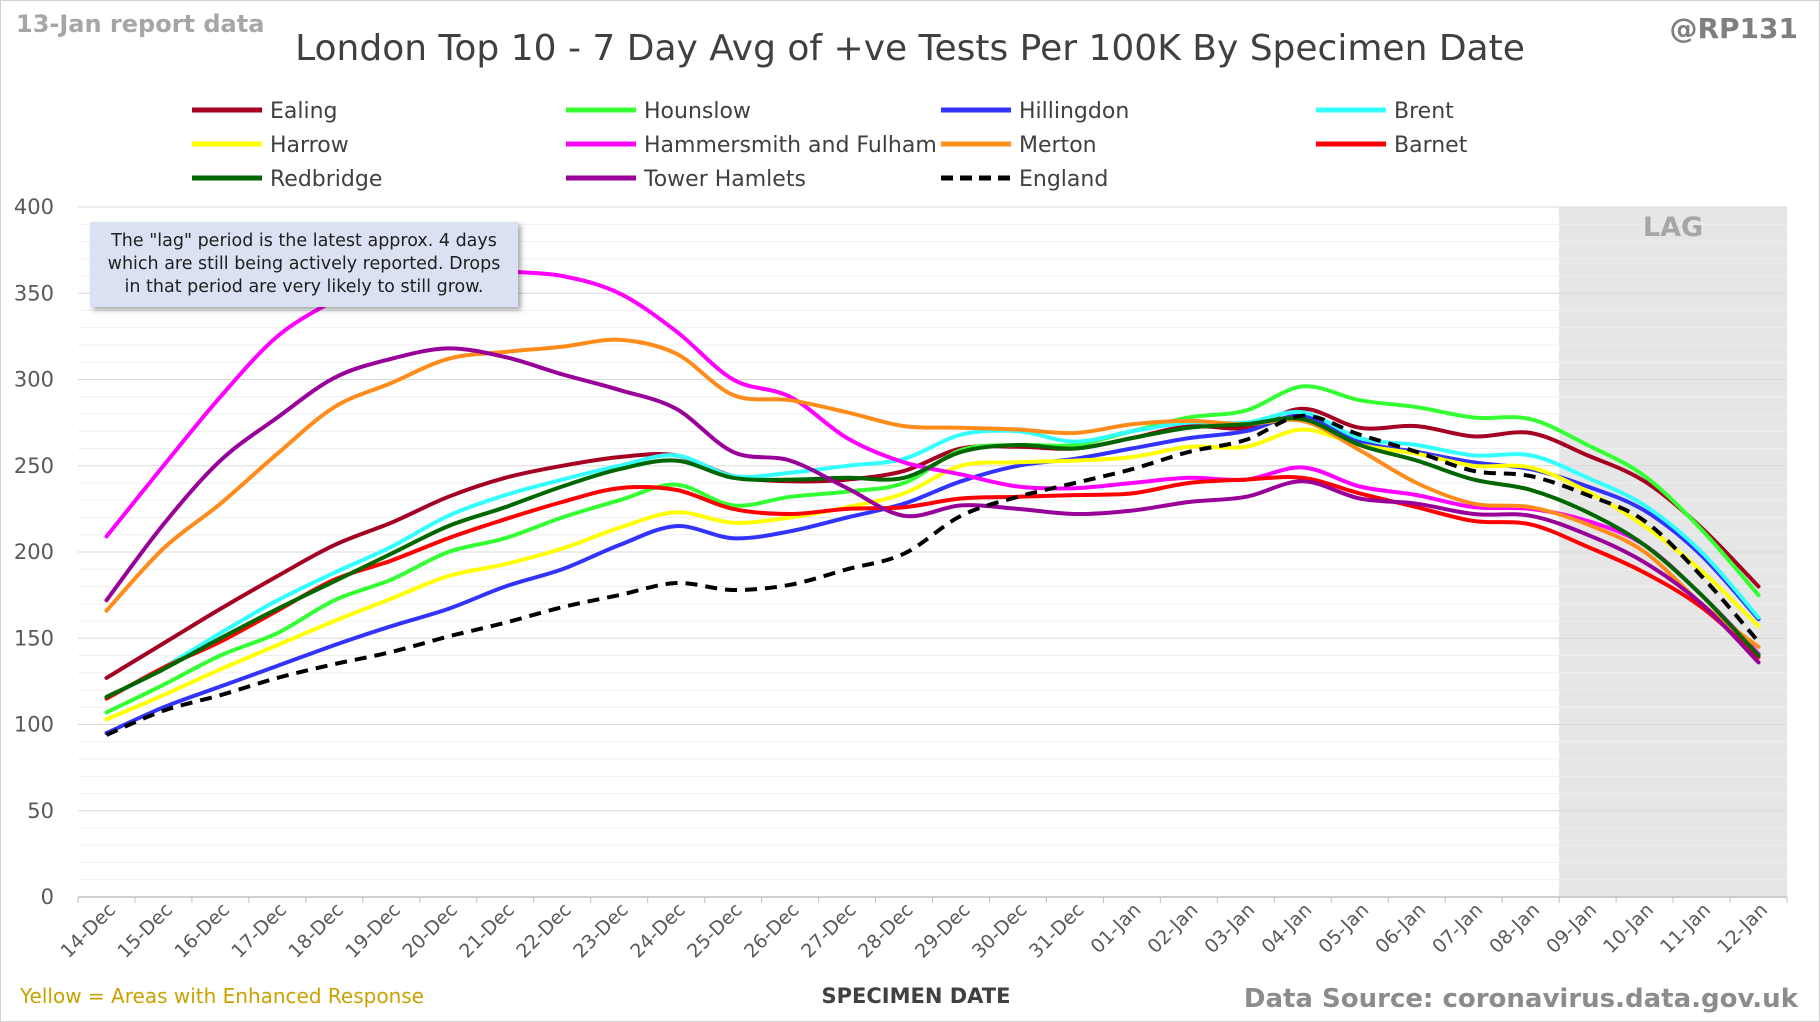  I want to click on legend-item-england: England, so click(1024, 179).